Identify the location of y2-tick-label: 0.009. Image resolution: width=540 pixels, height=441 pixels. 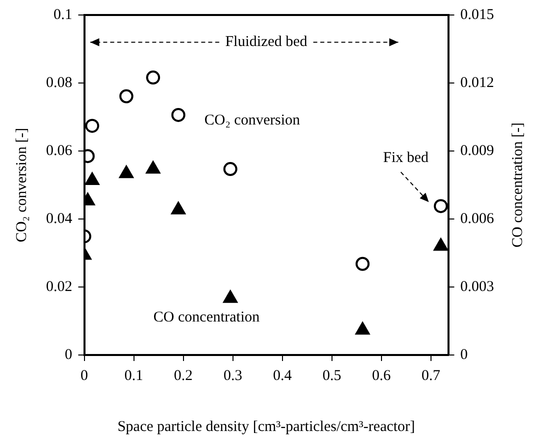
(477, 150).